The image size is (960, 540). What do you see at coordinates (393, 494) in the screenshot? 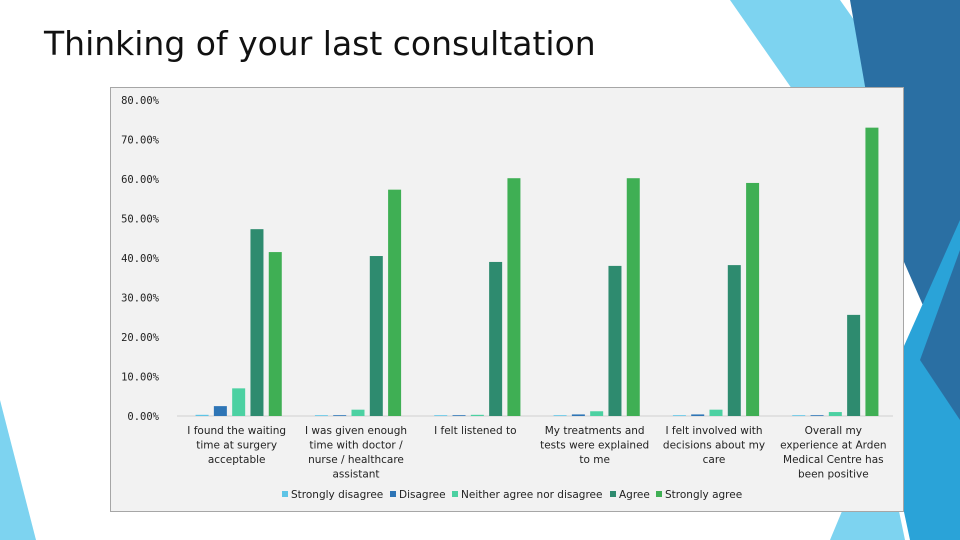
I see `legend-swatch-disagree` at bounding box center [393, 494].